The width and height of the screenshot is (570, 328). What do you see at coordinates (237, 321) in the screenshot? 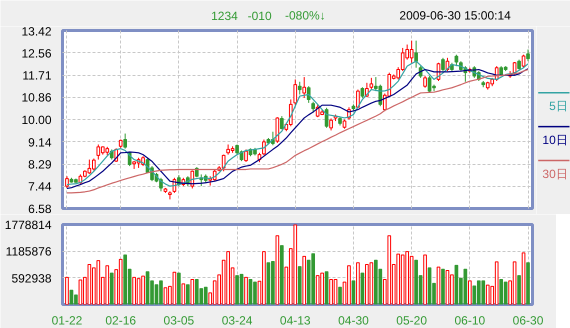
I see `x-tick-label: 03-24` at bounding box center [237, 321].